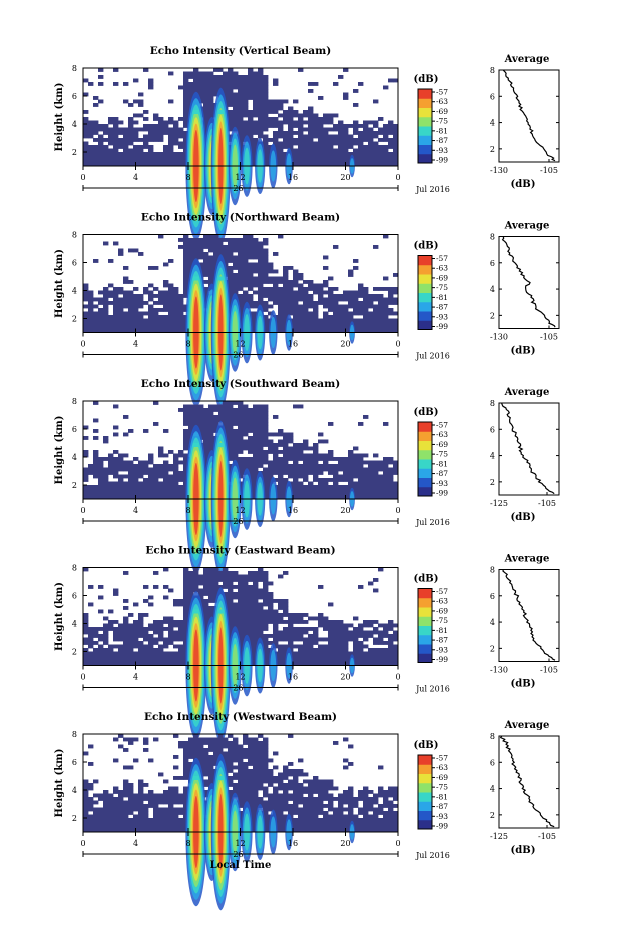  I want to click on panel-title: Echo Intensity (Westward Beam), so click(240, 717).